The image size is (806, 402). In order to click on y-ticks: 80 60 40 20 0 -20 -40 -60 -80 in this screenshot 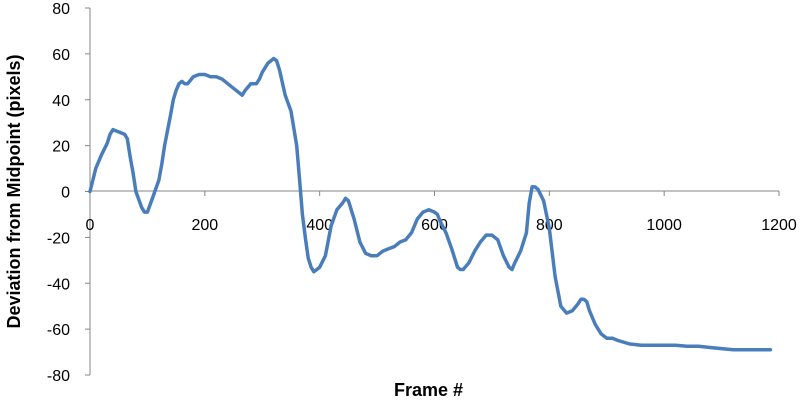, I will do `click(68, 193)`.